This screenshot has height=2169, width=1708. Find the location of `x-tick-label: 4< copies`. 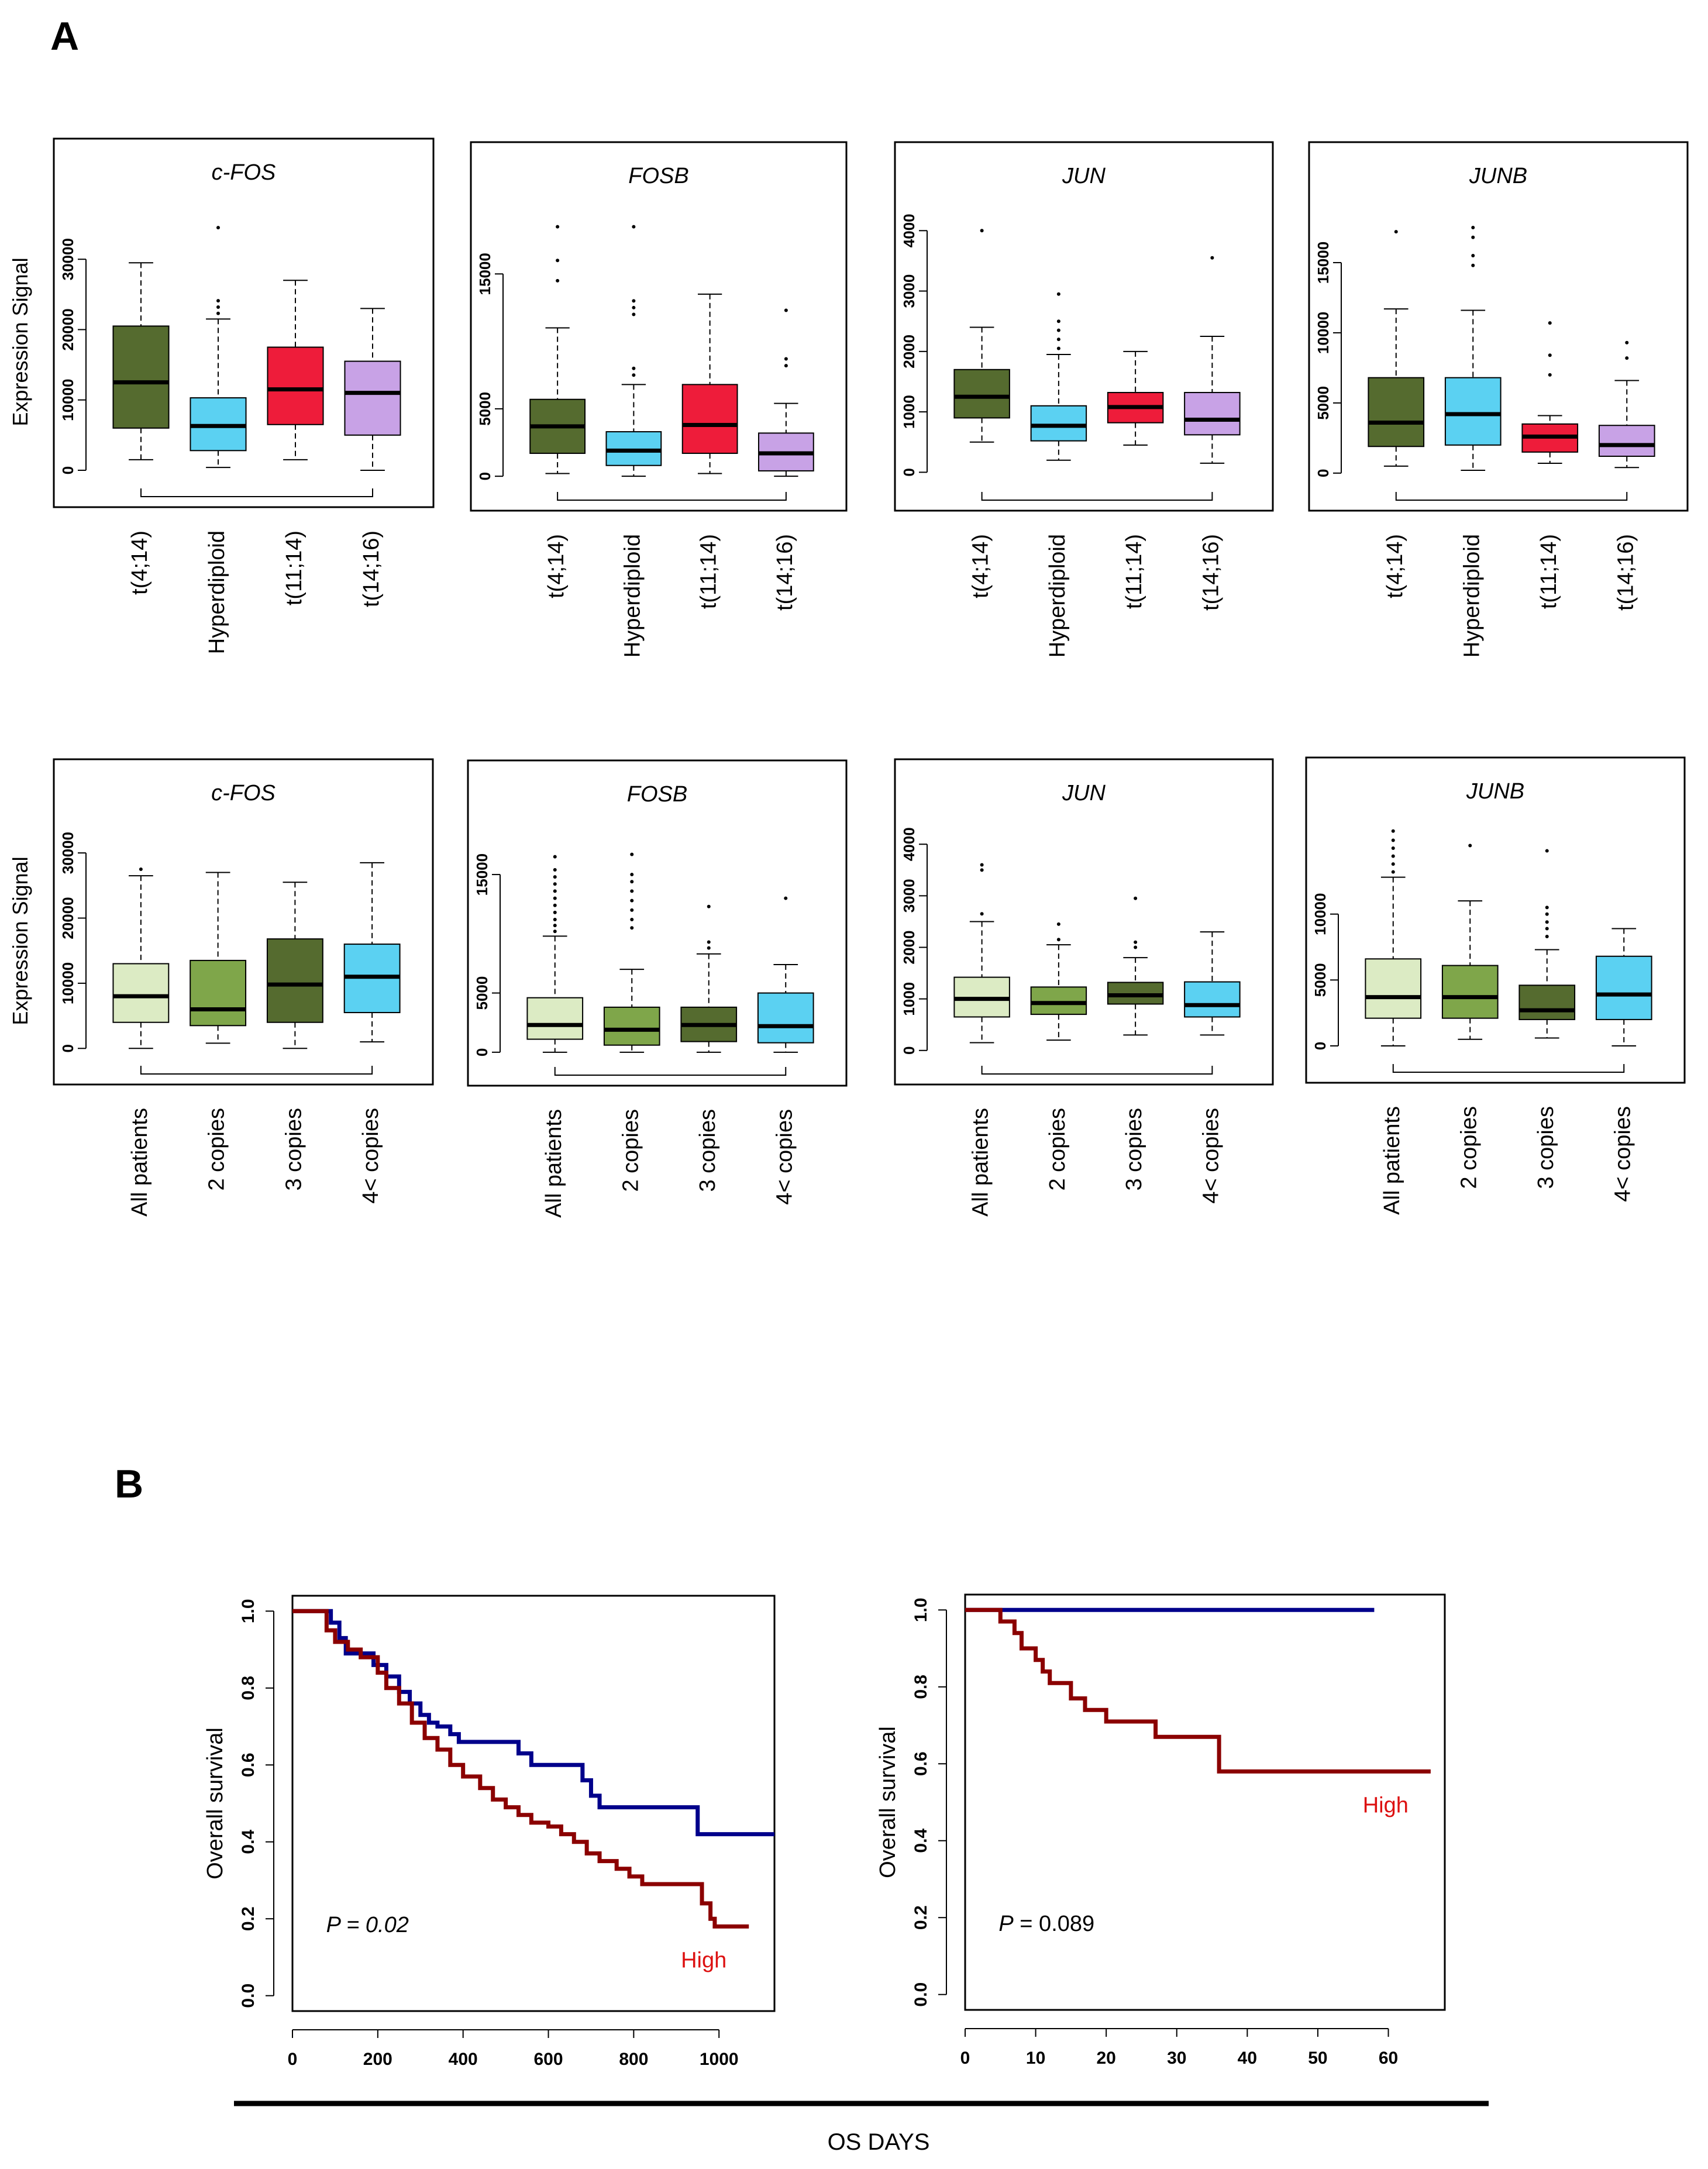

x-tick-label: 4< copies is located at coordinates (1622, 1154).